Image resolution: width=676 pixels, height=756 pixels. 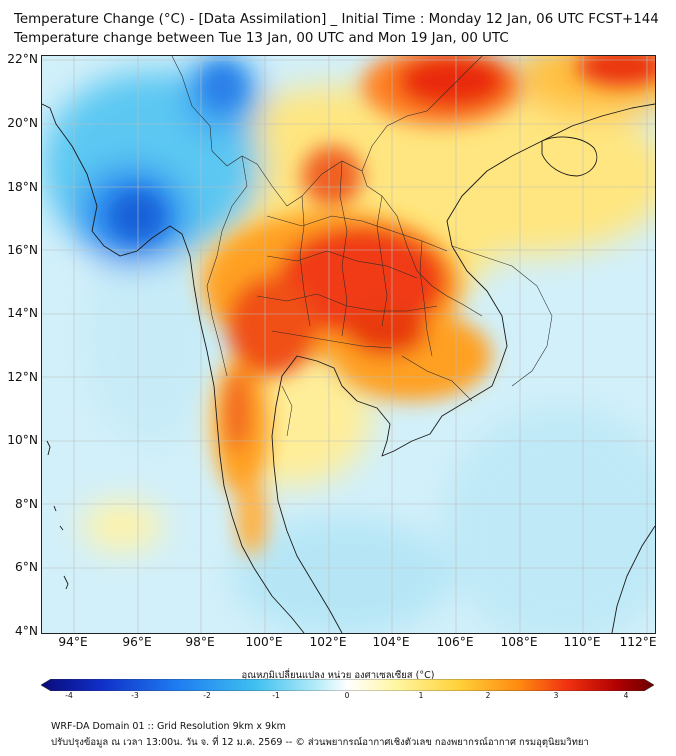 What do you see at coordinates (638, 642) in the screenshot?
I see `lon-tick-label: 112°E` at bounding box center [638, 642].